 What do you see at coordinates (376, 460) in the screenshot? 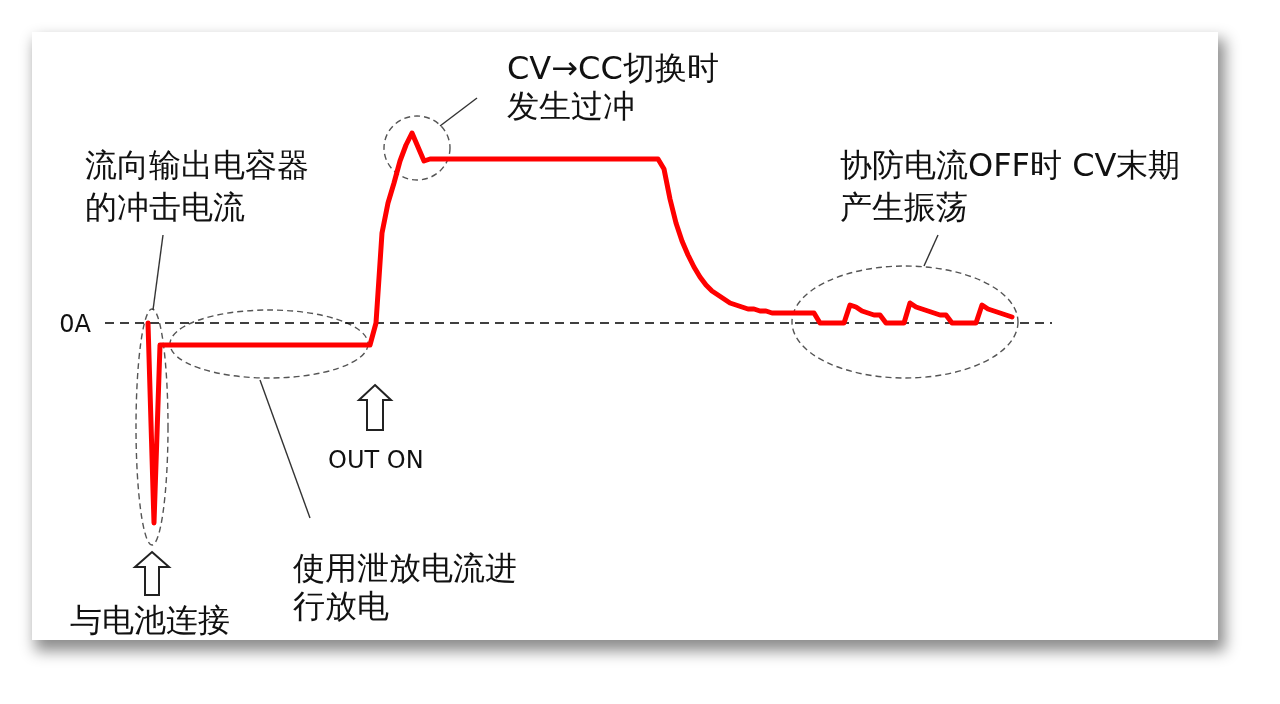
I see `annotation: OUT ON` at bounding box center [376, 460].